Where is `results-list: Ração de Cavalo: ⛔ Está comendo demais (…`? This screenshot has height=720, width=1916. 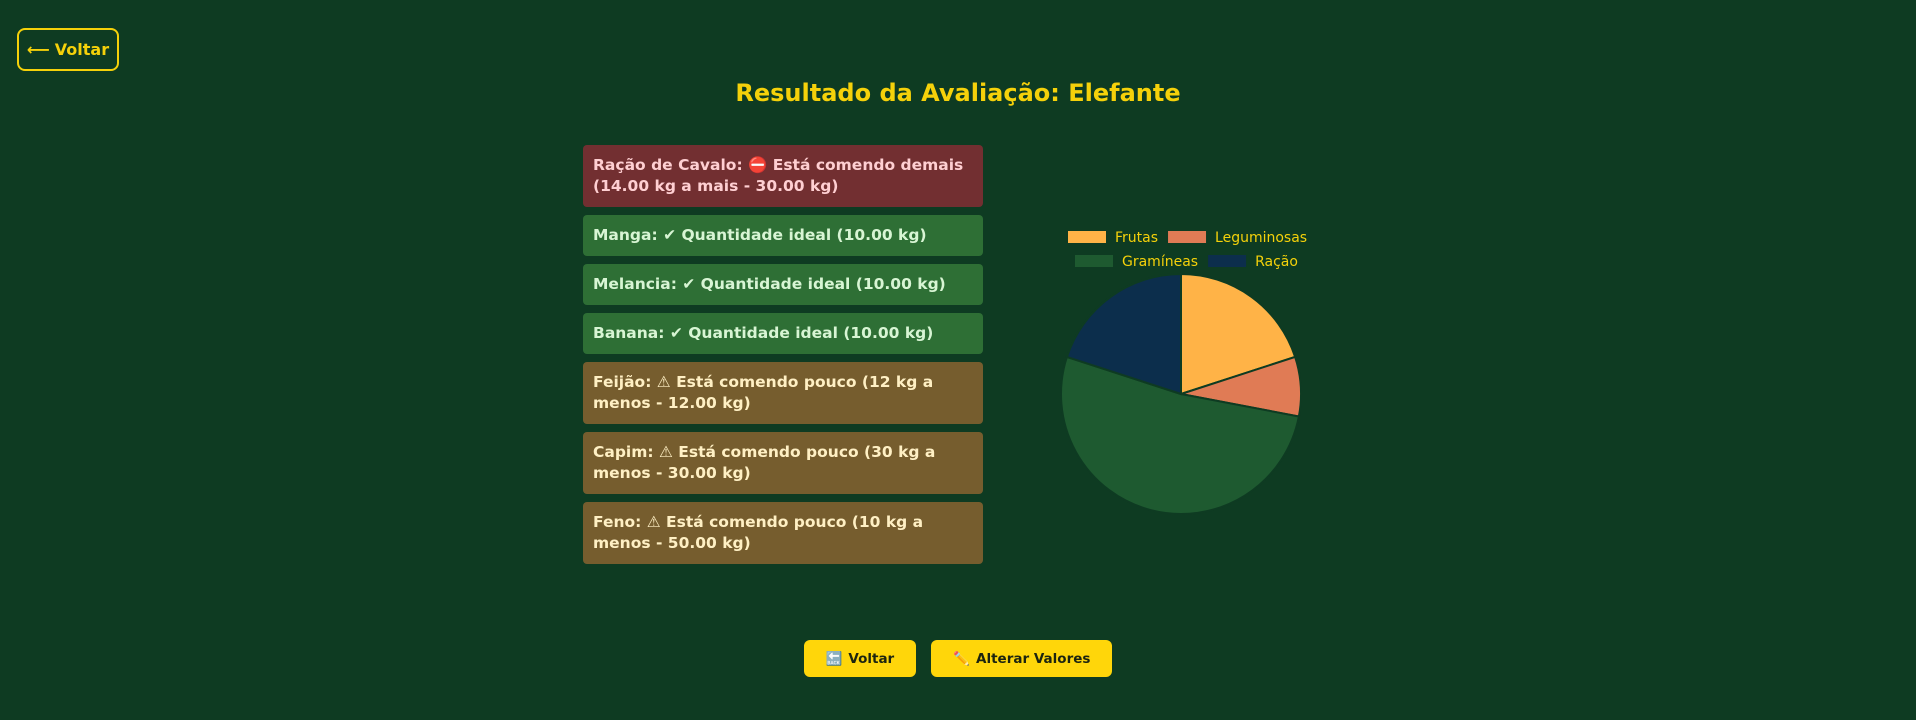 results-list: Ração de Cavalo: ⛔ Está comendo demais (… is located at coordinates (783, 354).